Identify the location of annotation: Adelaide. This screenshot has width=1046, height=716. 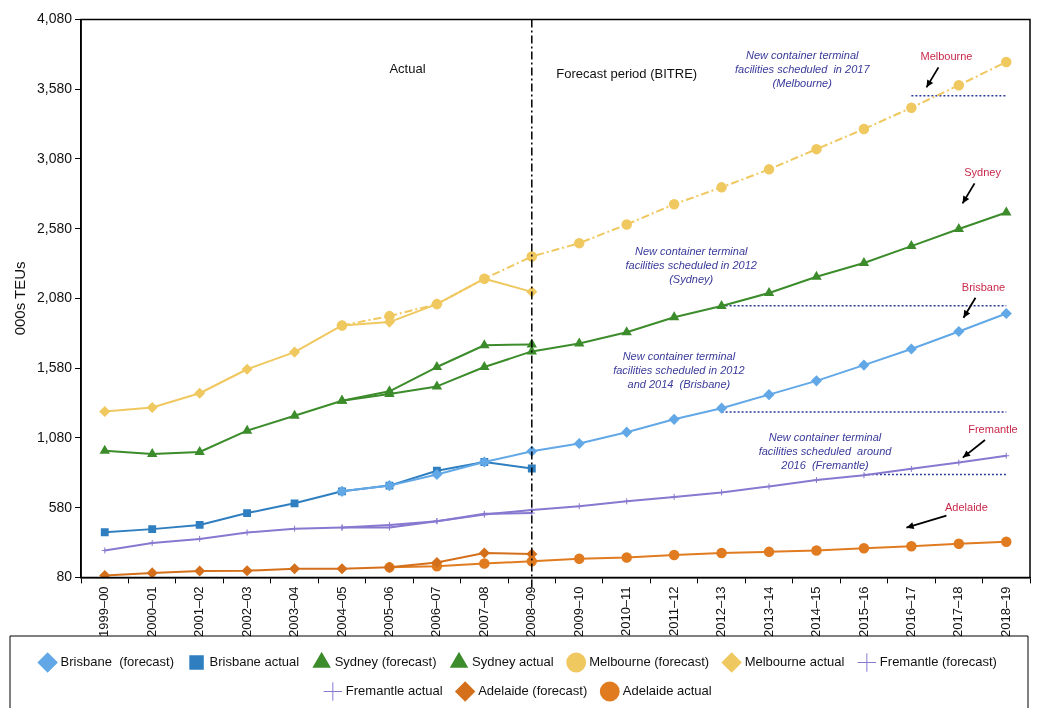
(966, 506).